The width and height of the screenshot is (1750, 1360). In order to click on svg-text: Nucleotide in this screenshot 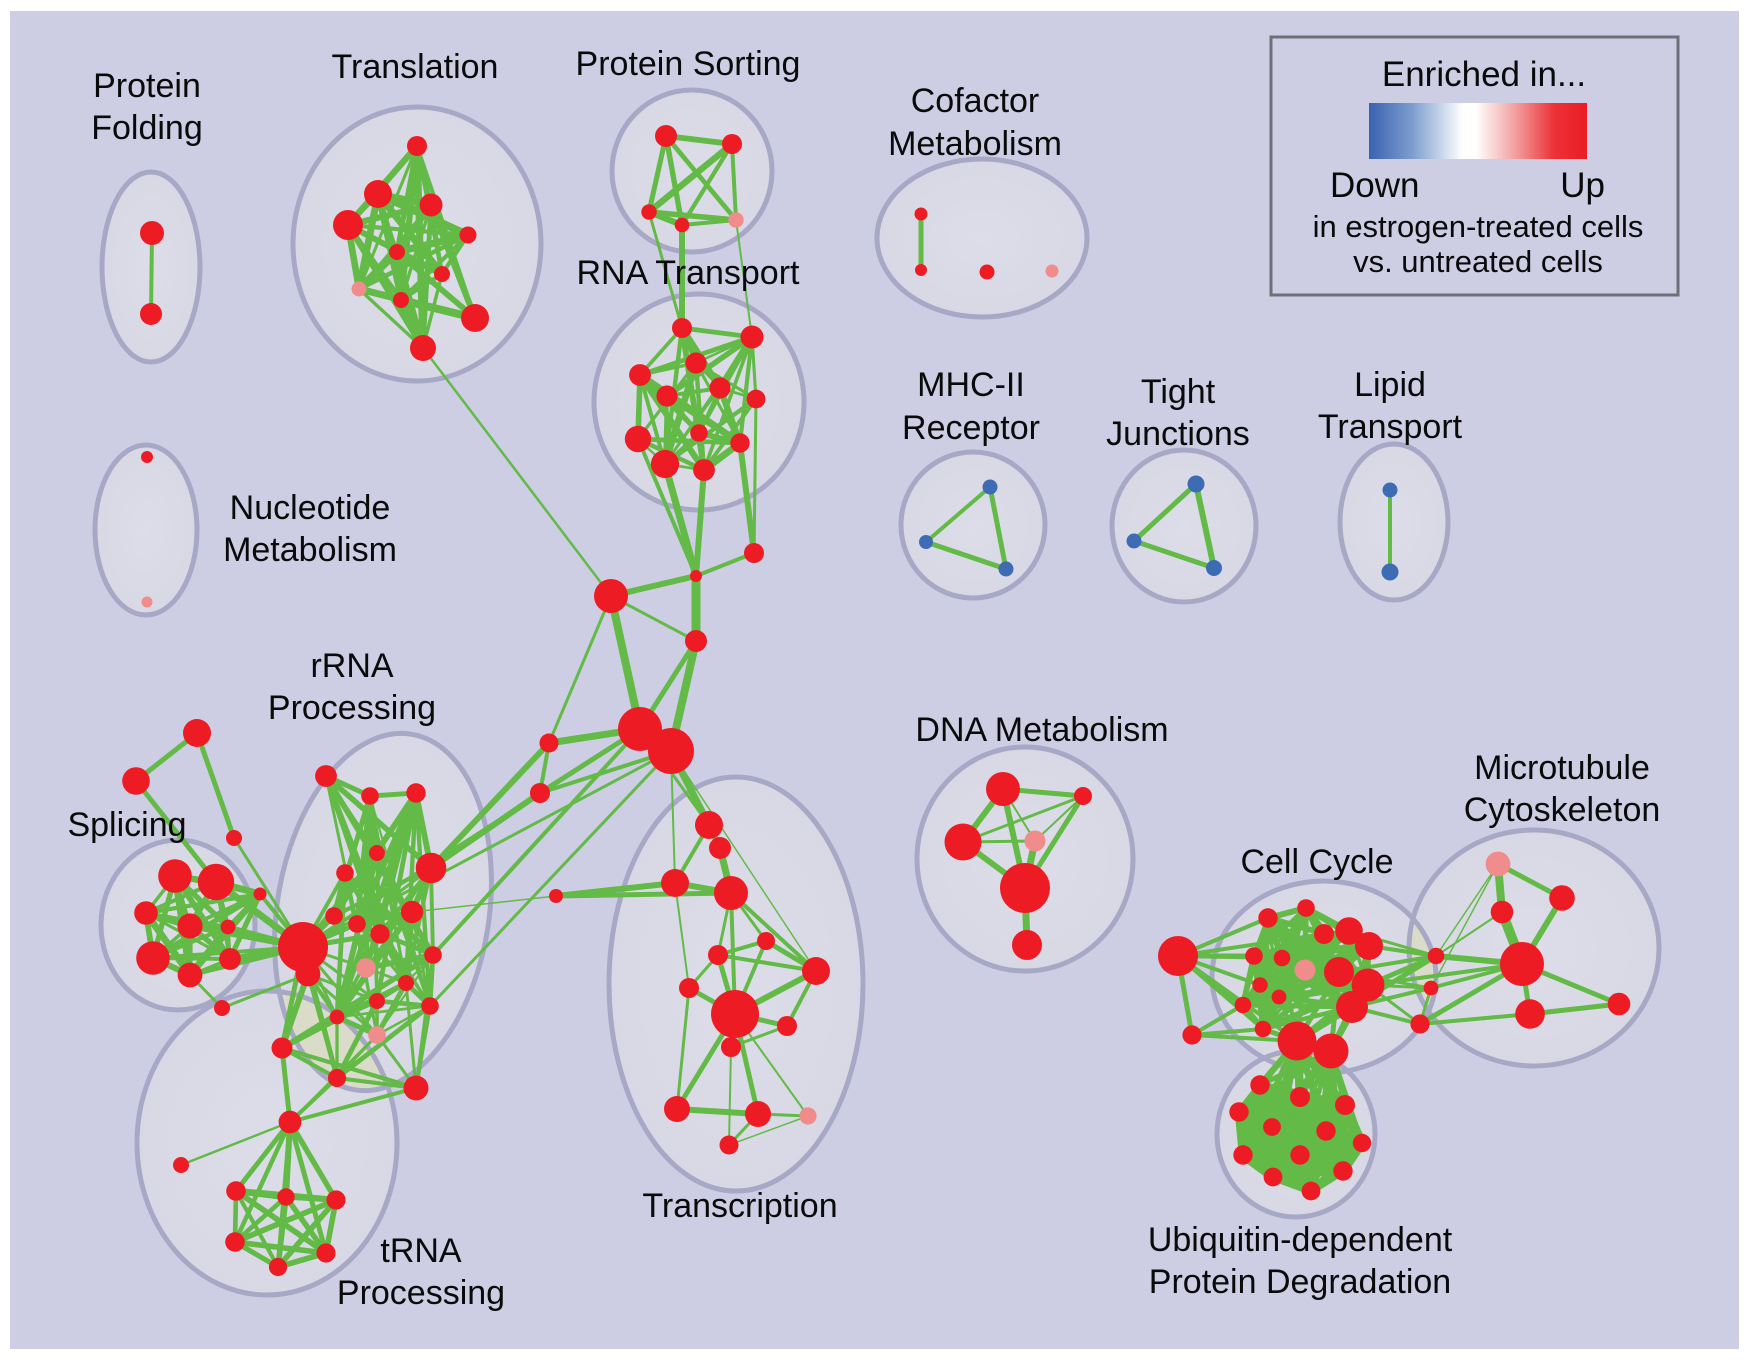, I will do `click(310, 508)`.